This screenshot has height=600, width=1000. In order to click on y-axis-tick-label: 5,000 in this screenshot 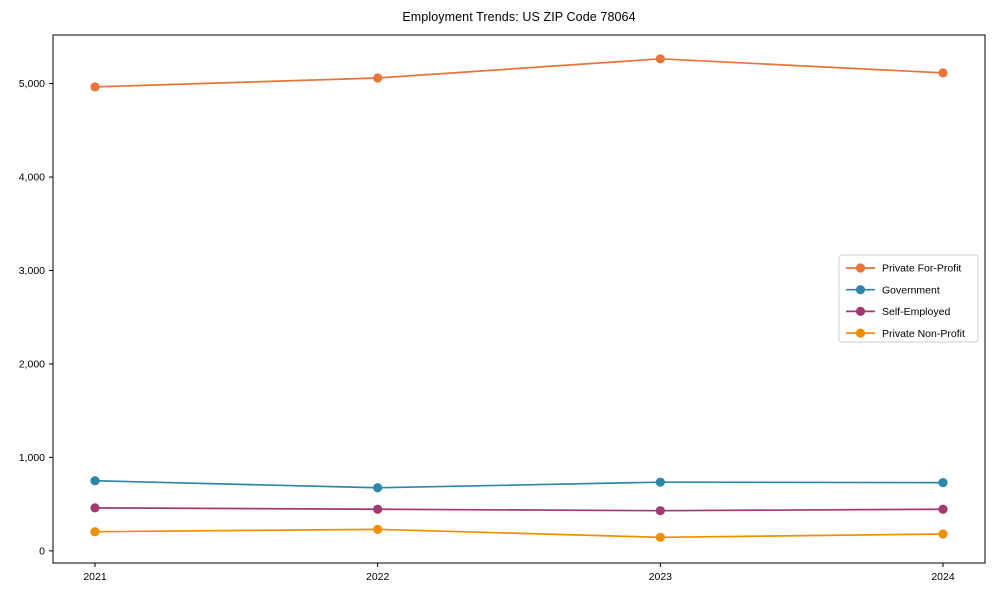, I will do `click(32, 84)`.